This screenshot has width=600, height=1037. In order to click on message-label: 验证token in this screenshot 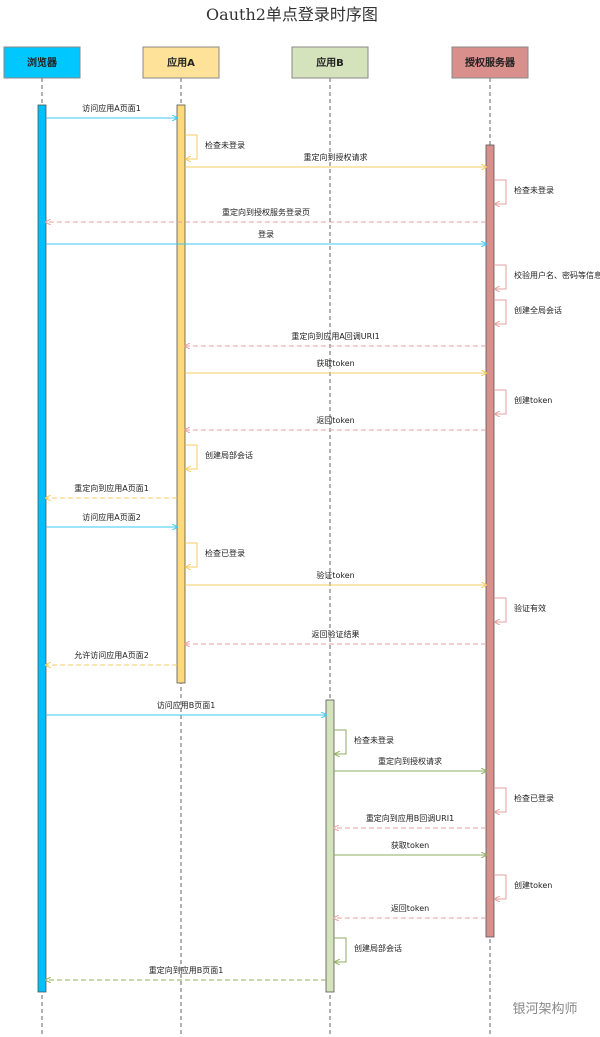, I will do `click(335, 575)`.